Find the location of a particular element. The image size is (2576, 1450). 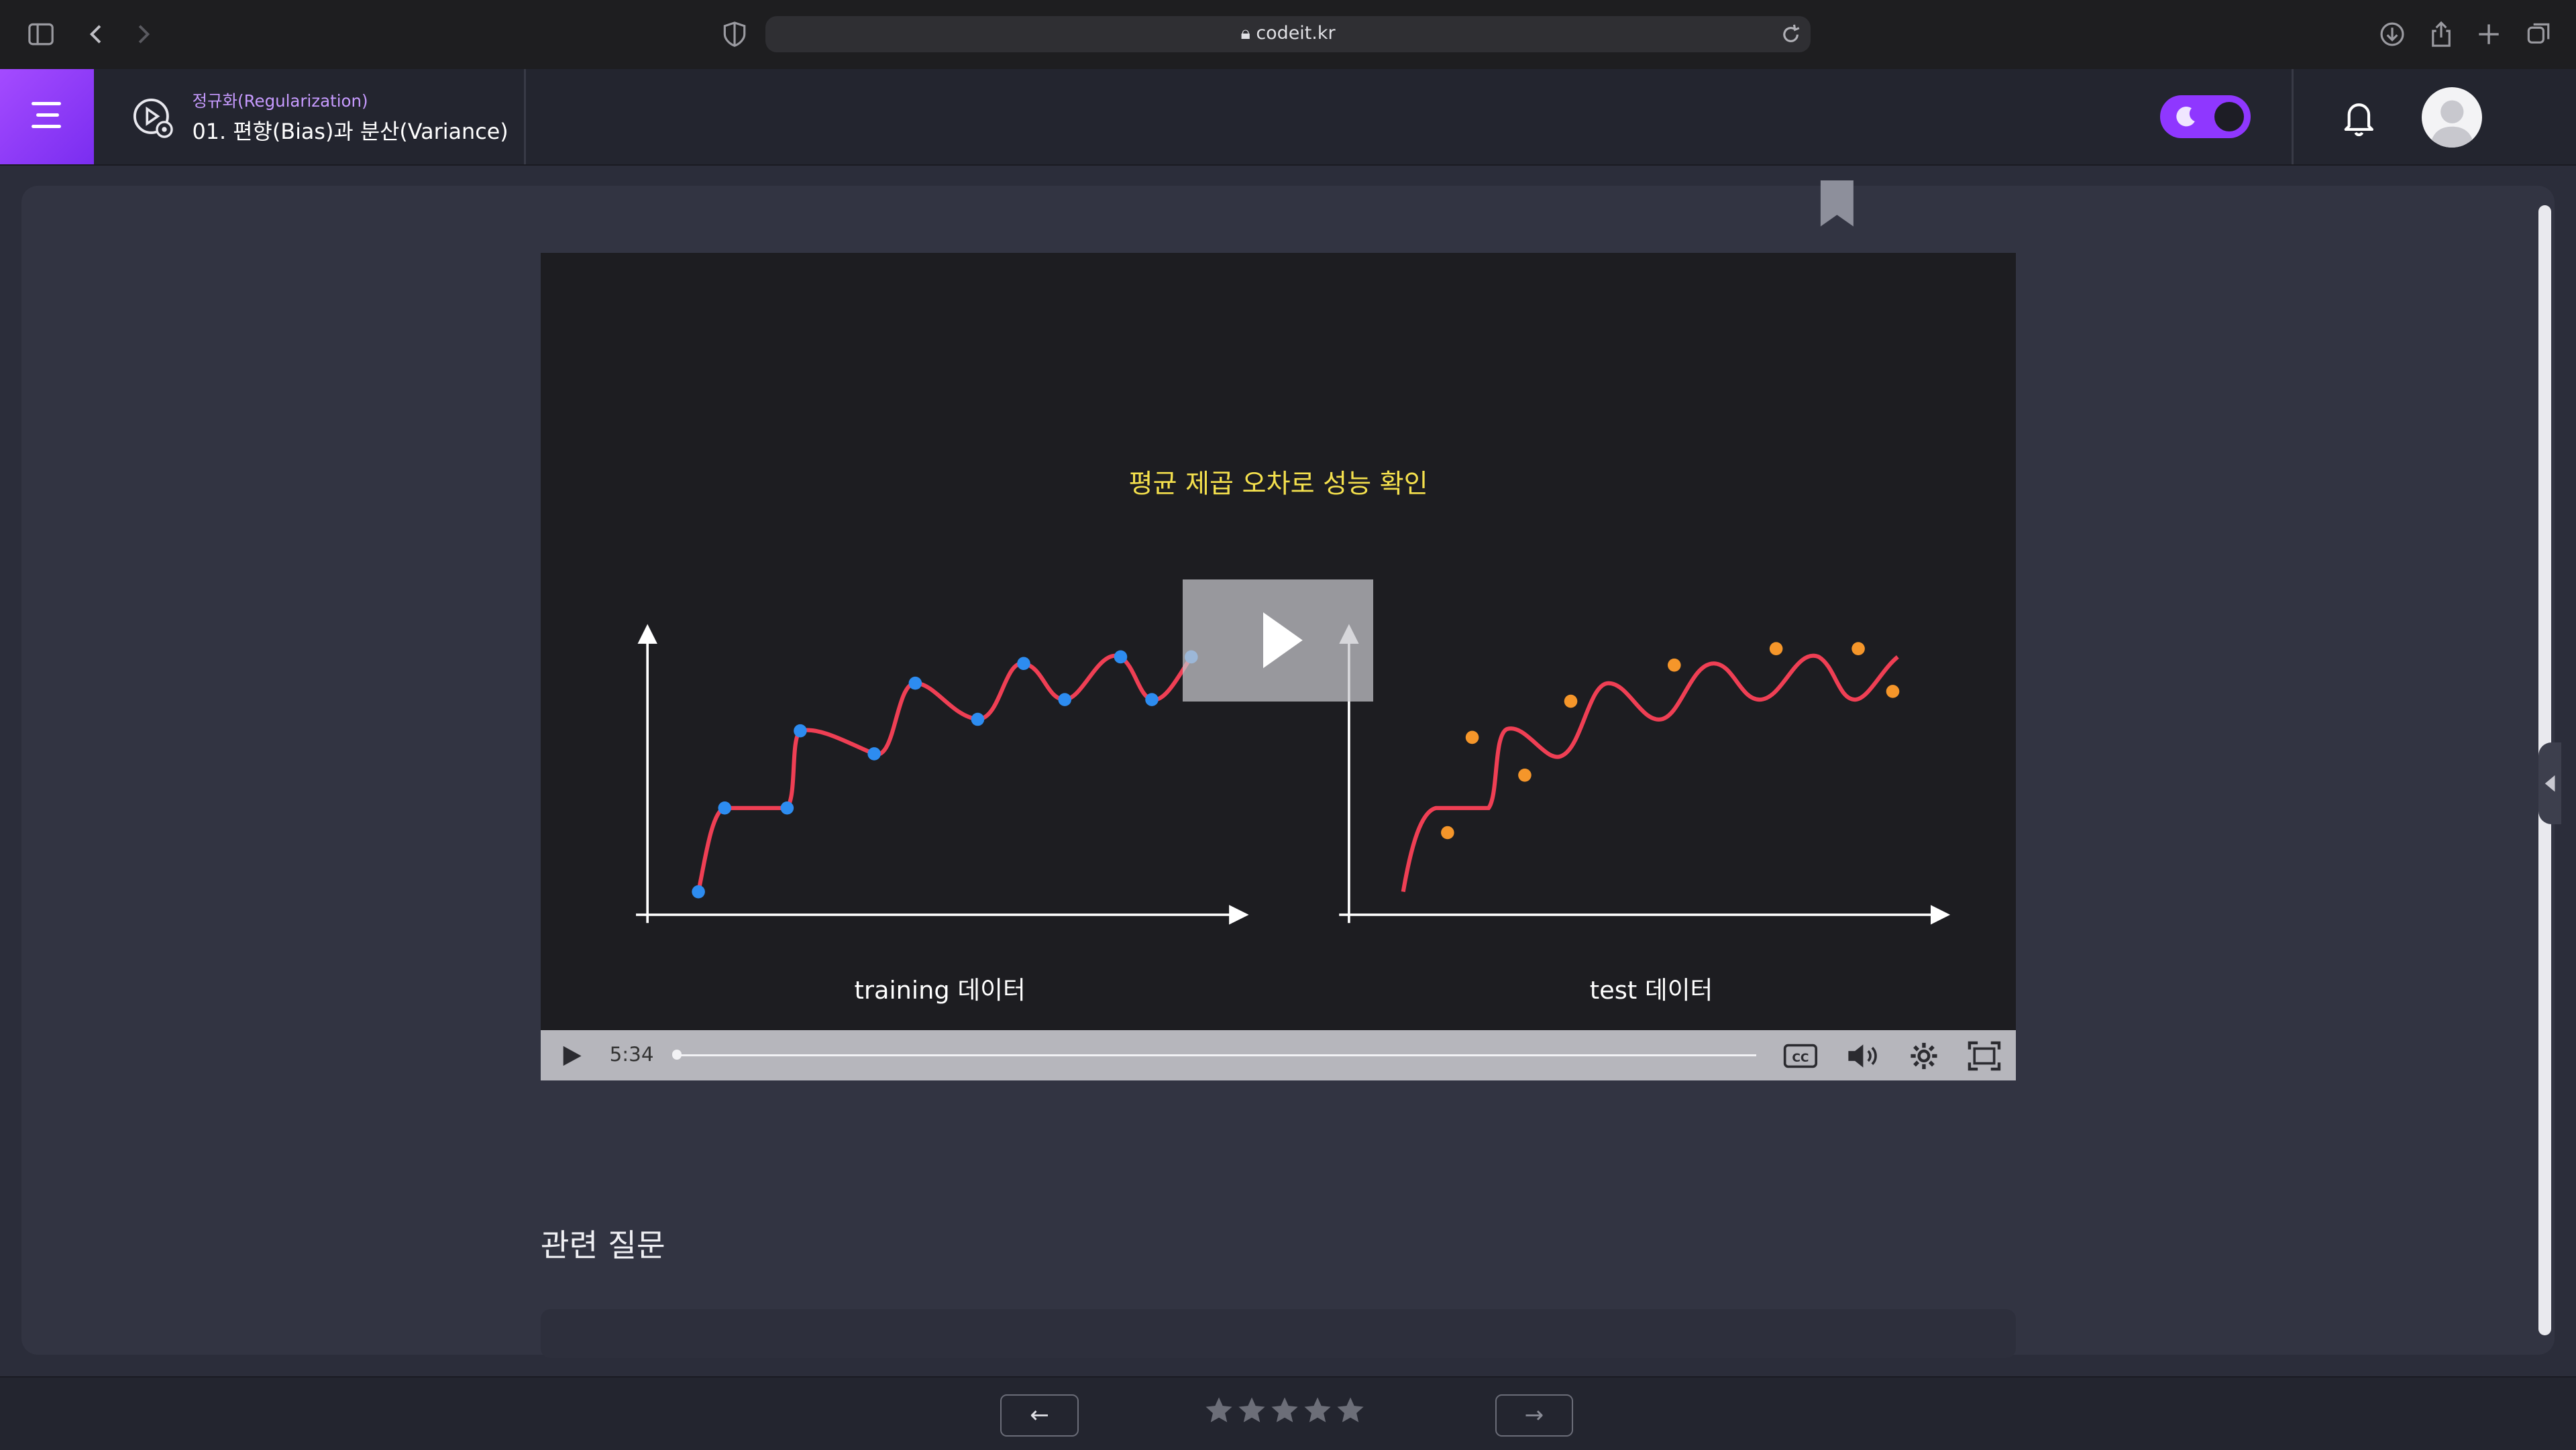

fullscreen-icon is located at coordinates (1984, 1056).